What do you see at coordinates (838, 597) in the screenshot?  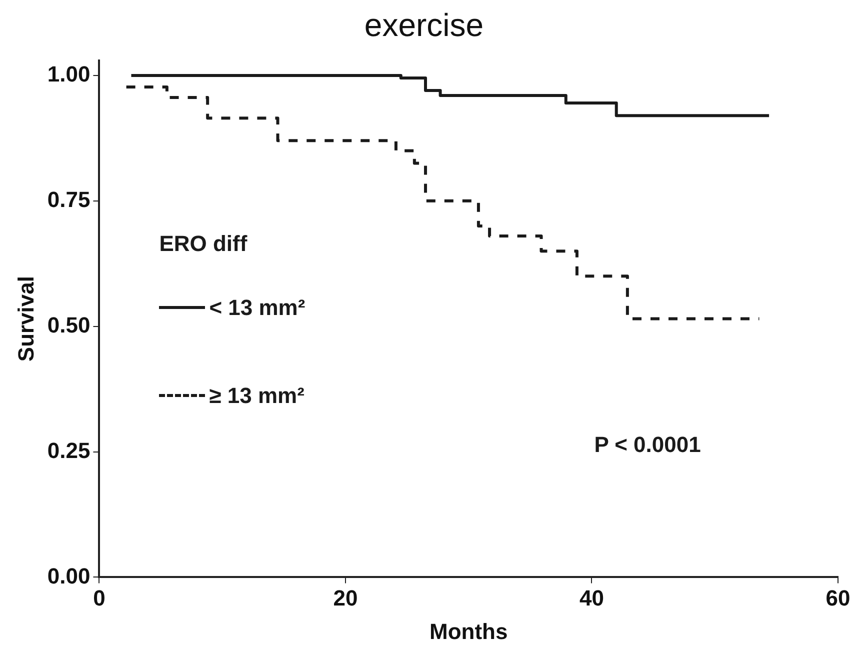 I see `x-tick-label: 60` at bounding box center [838, 597].